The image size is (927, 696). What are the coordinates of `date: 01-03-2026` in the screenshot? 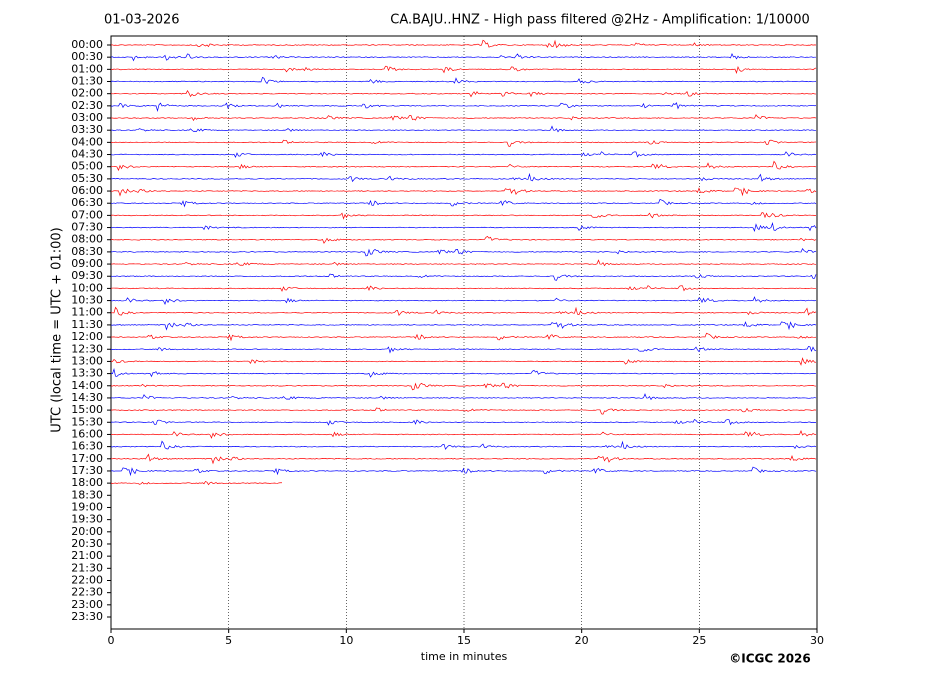 It's located at (142, 20).